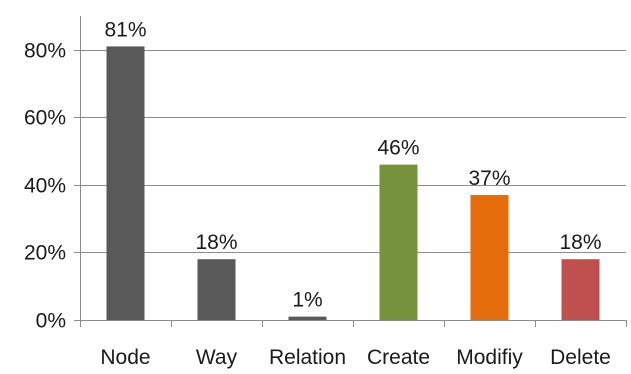 The width and height of the screenshot is (631, 374). I want to click on y-tick-label-80: 80%, so click(45, 51).